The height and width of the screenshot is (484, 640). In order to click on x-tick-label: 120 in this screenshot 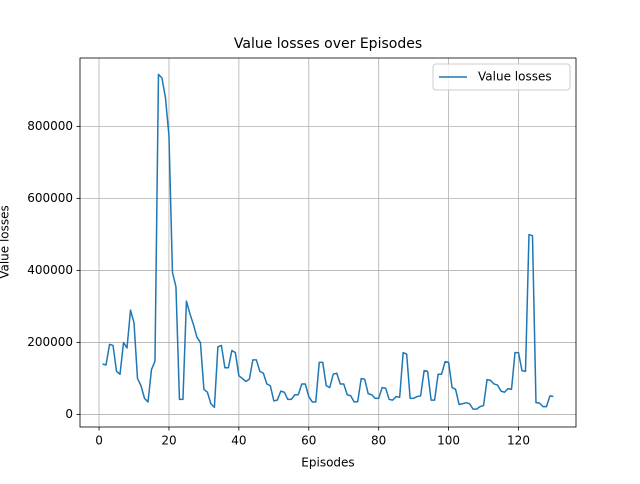, I will do `click(518, 441)`.